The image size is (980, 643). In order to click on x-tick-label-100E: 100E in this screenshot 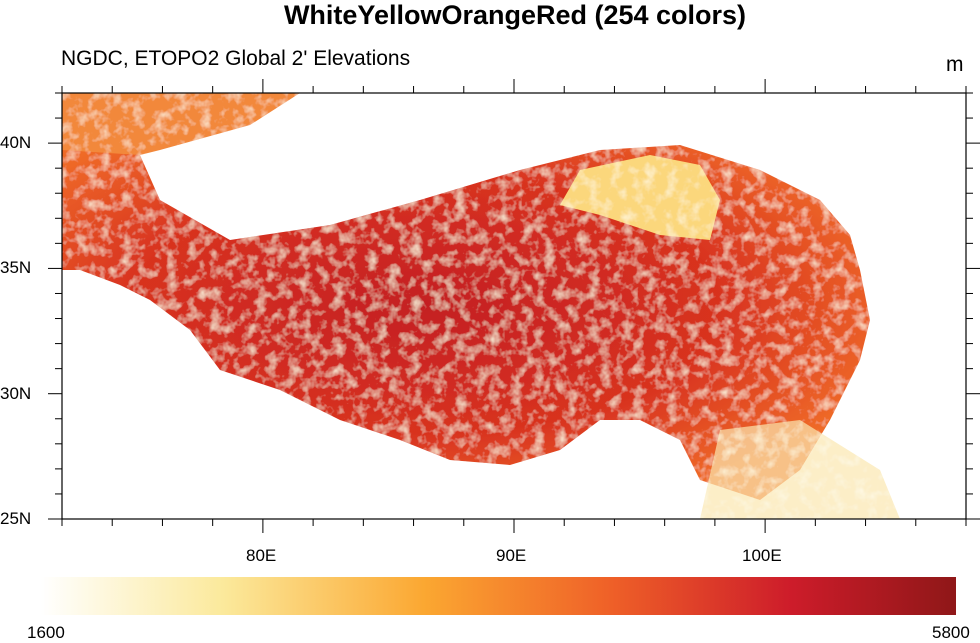, I will do `click(762, 555)`.